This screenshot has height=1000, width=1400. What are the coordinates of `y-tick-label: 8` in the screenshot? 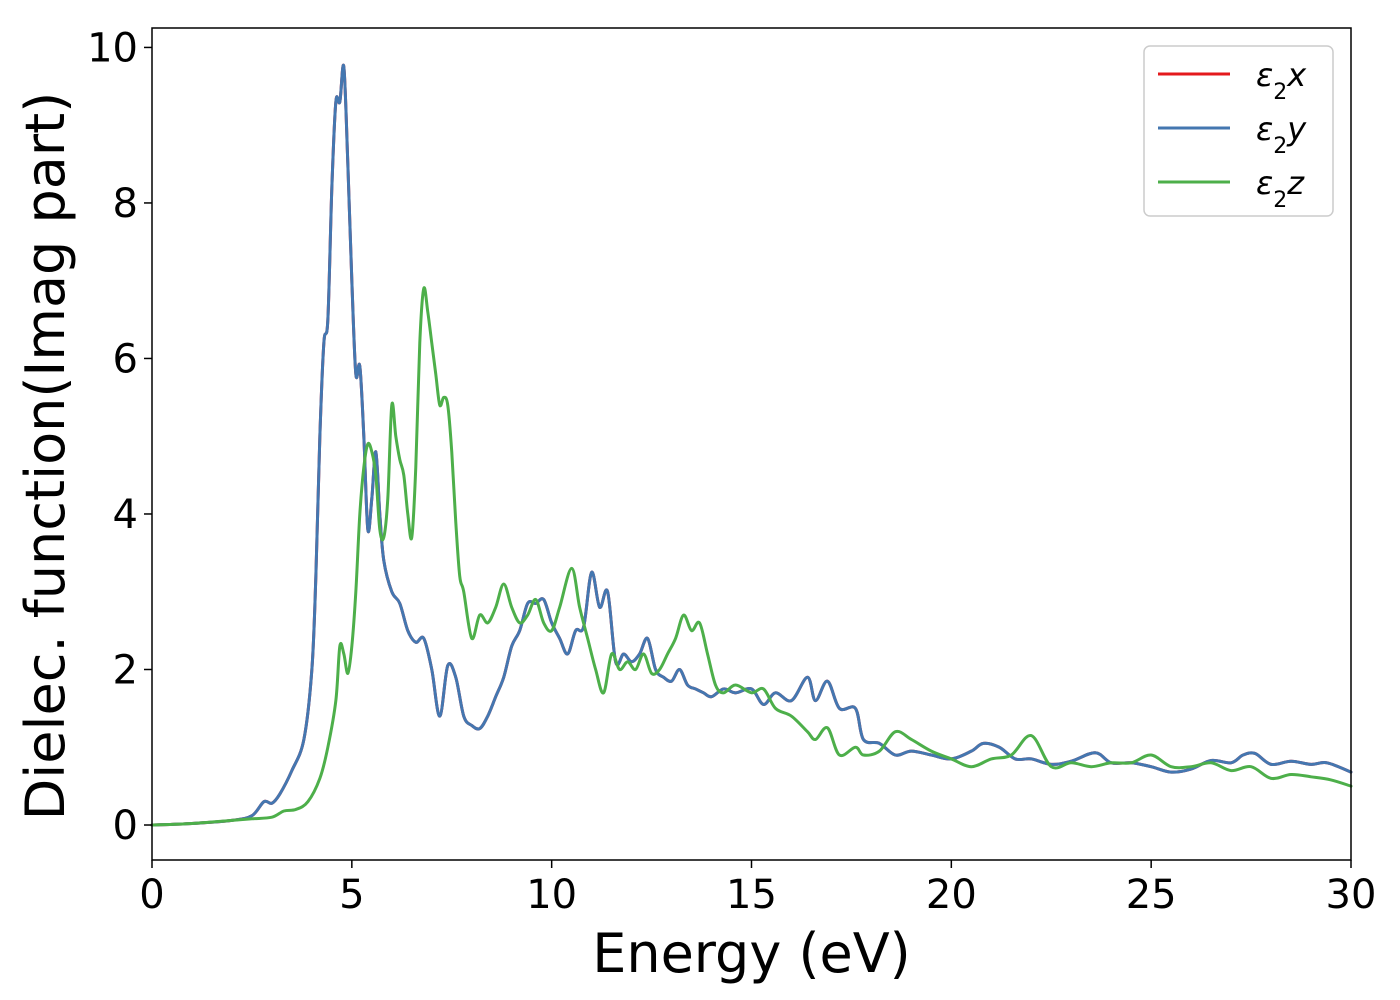 It's located at (125, 204).